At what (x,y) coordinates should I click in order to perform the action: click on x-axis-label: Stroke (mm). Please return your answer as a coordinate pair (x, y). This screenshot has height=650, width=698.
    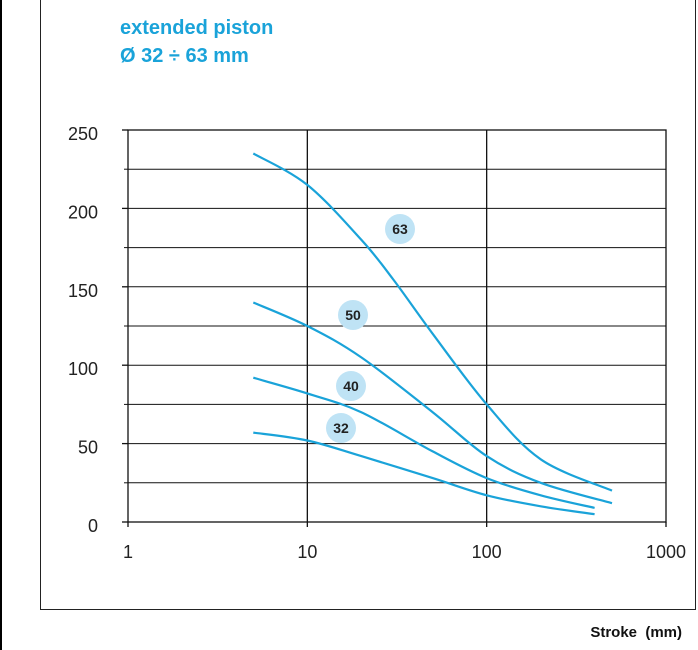
    Looking at the image, I should click on (636, 632).